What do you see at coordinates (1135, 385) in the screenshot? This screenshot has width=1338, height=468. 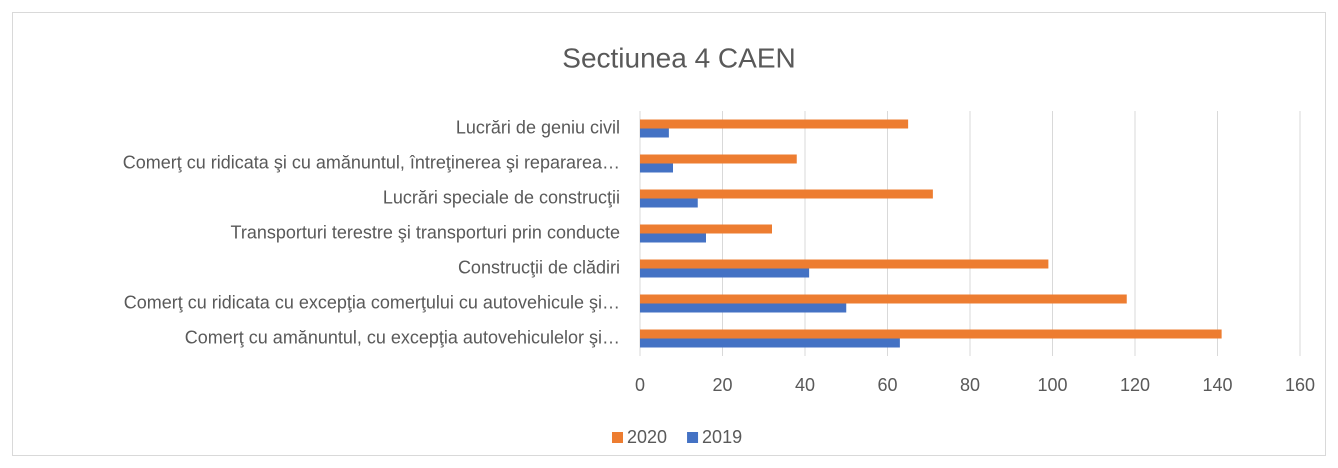 I see `x-tick-label: 120` at bounding box center [1135, 385].